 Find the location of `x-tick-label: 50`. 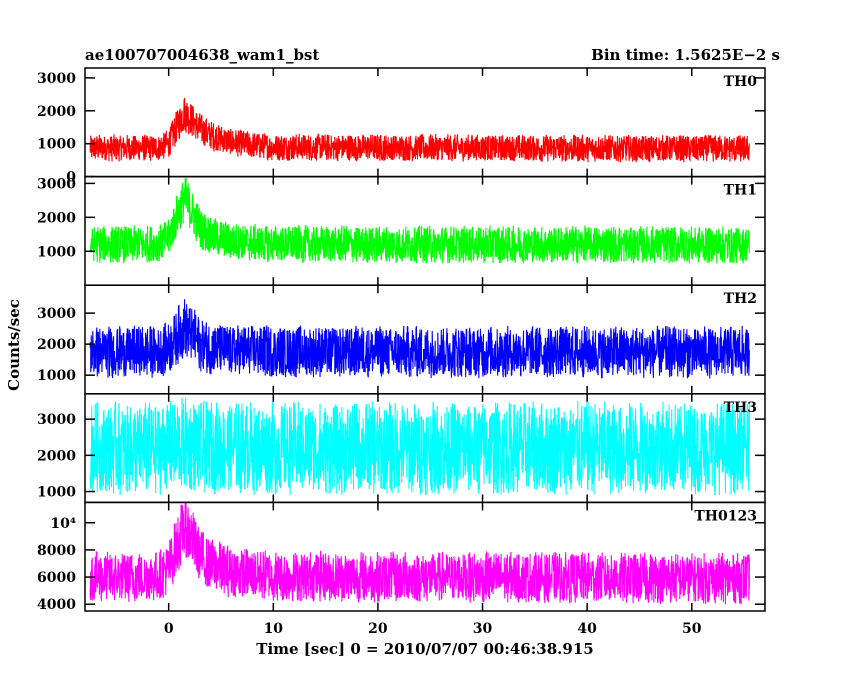

x-tick-label: 50 is located at coordinates (692, 629).